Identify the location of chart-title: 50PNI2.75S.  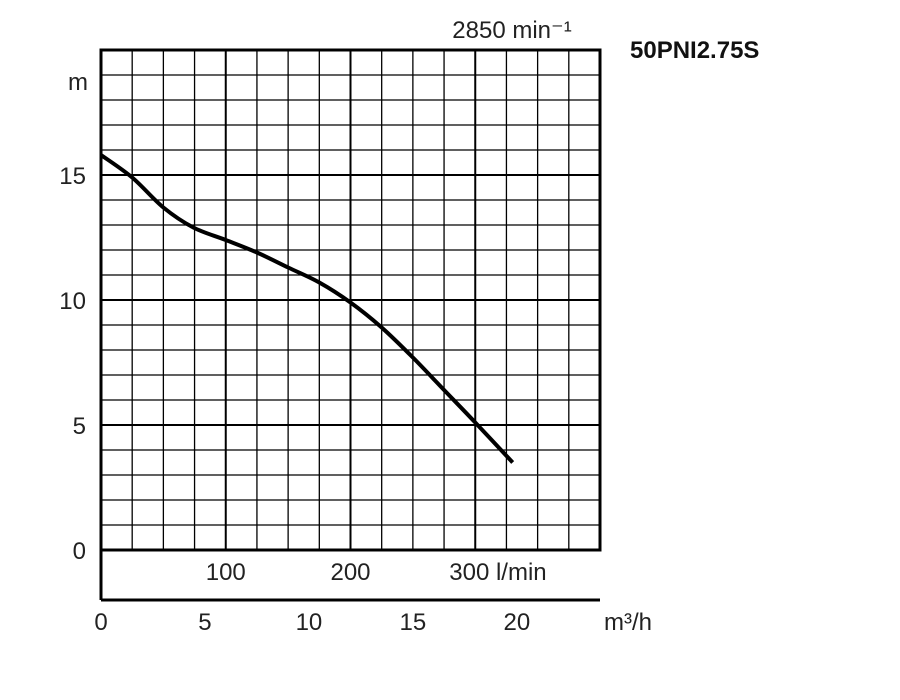
(694, 50).